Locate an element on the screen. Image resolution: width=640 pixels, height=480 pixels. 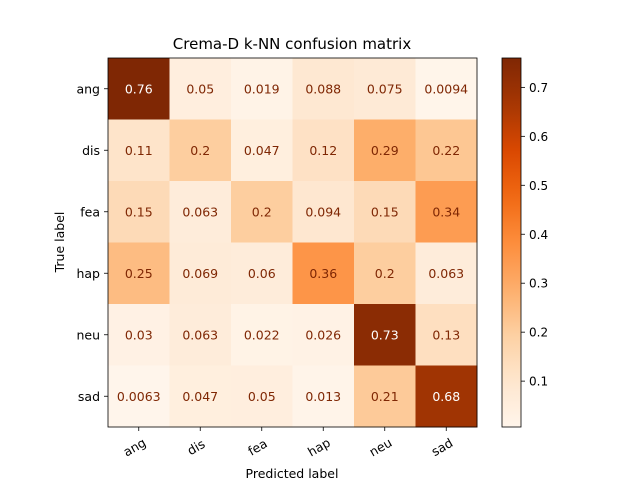
cell-value-label: 0.075 is located at coordinates (385, 88).